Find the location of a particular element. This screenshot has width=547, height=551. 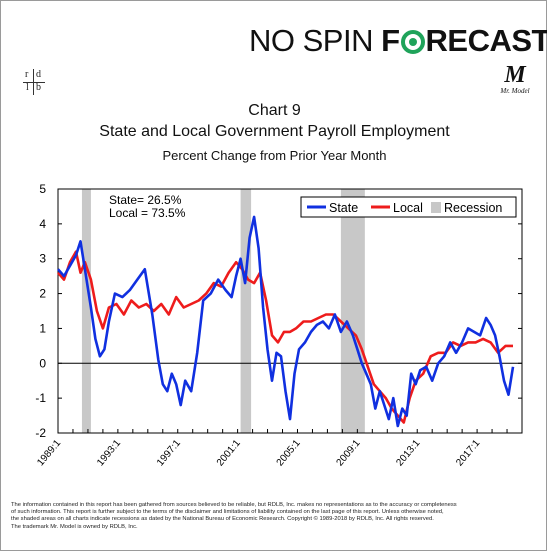

y-tick-label: 2 is located at coordinates (42, 294).